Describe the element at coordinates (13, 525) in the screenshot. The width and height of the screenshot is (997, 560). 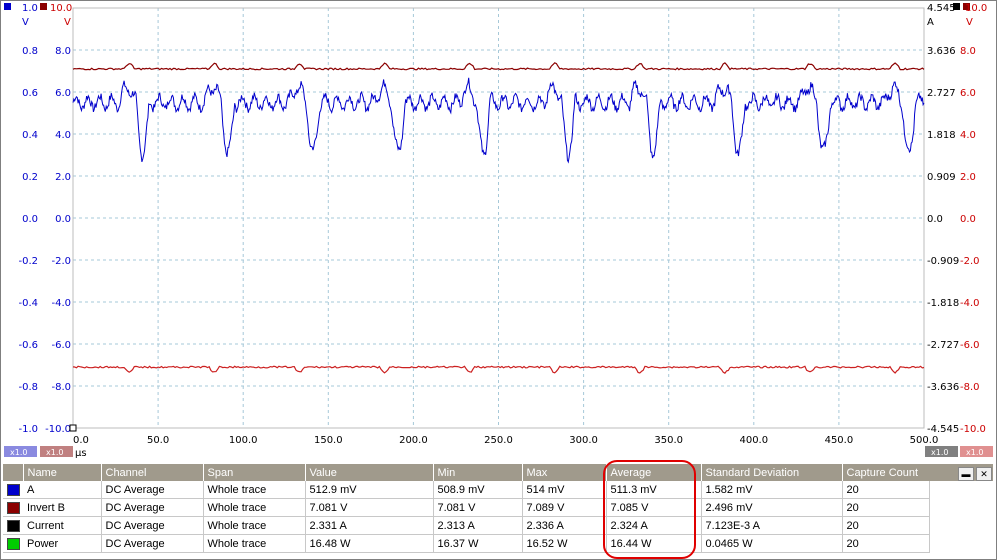
I see `color-swatch-current` at that location.